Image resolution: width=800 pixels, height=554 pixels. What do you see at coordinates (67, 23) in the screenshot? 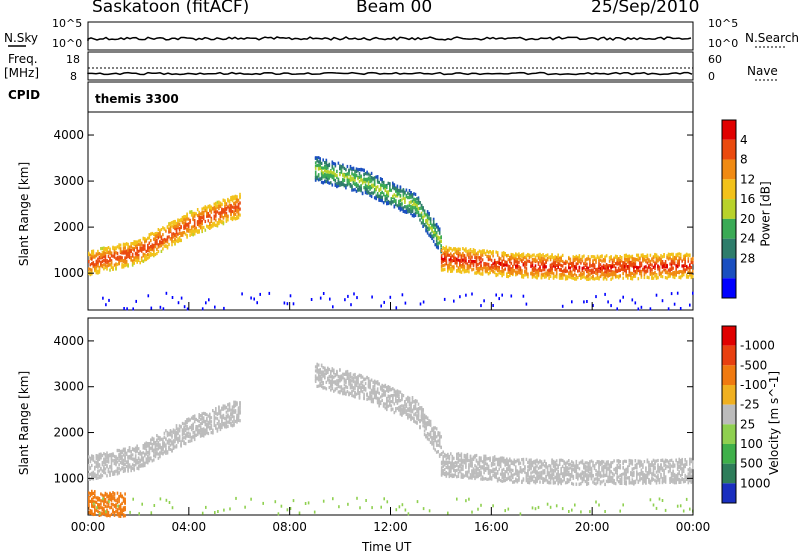
I see `nsky-hi-label: 10^5` at bounding box center [67, 23].